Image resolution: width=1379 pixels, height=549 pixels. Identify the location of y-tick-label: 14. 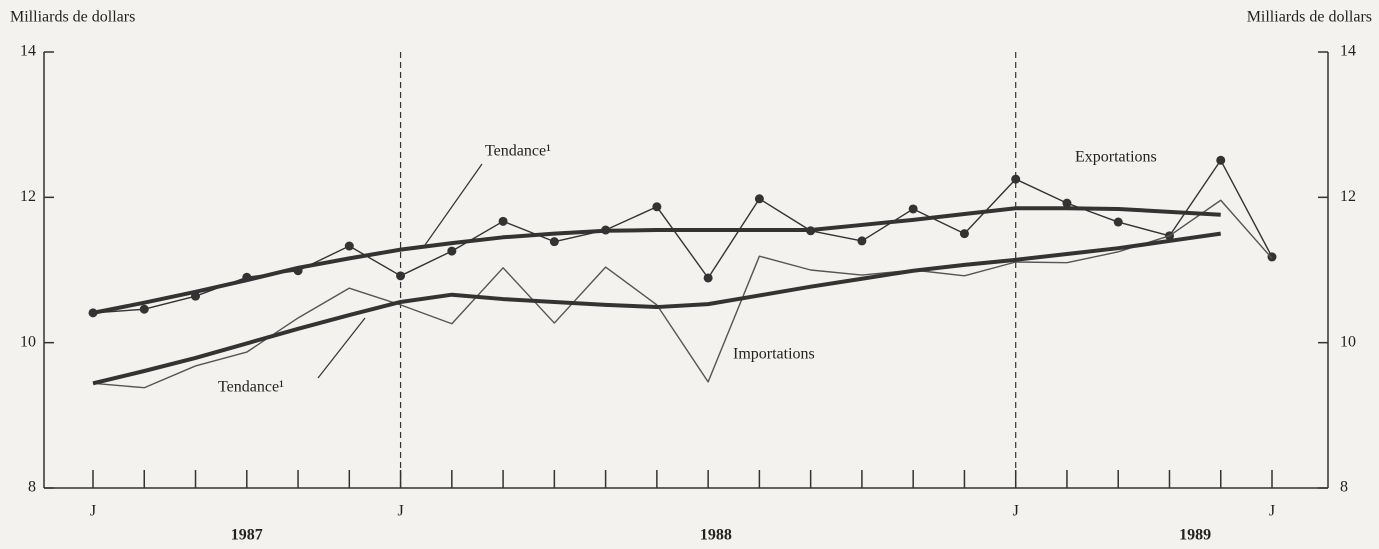
(28, 51).